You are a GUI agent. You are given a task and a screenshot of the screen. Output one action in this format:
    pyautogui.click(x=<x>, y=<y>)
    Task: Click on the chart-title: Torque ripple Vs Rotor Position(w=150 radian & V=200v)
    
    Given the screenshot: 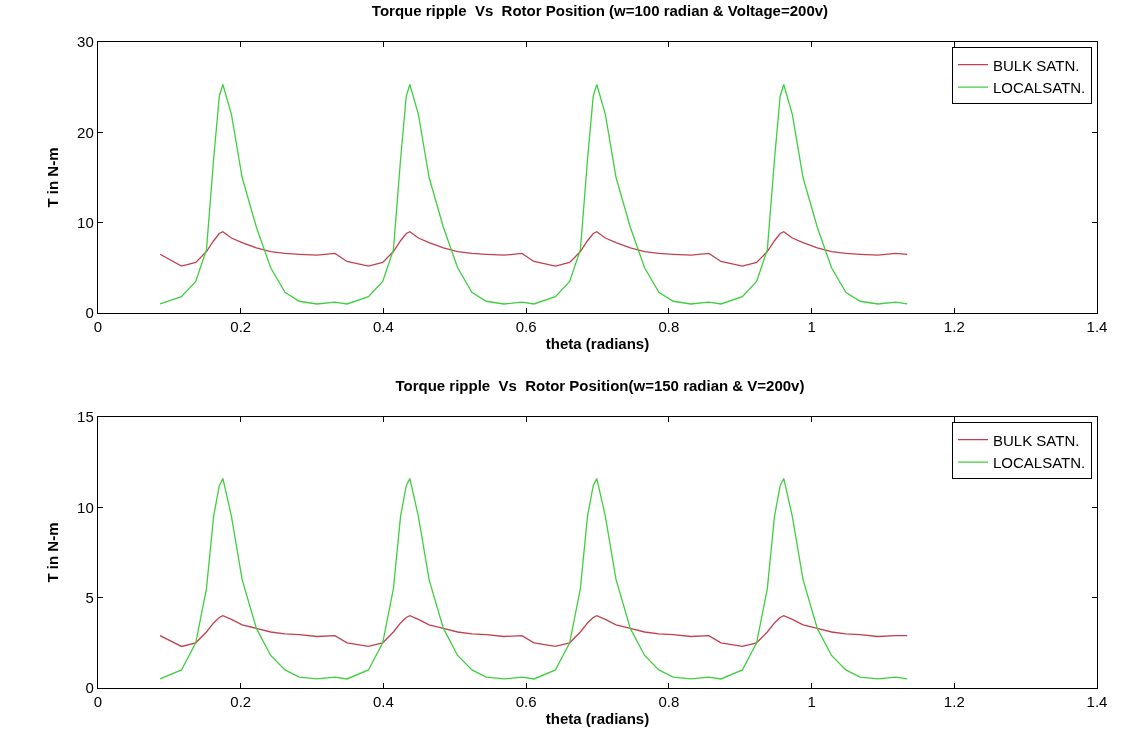 What is the action you would take?
    pyautogui.click(x=600, y=386)
    